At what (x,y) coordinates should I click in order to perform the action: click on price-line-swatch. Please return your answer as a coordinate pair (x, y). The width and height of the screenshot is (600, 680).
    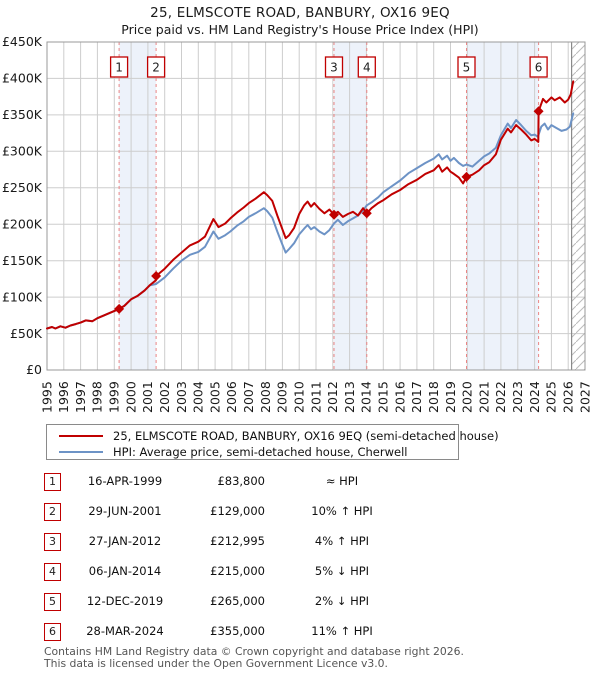
    Looking at the image, I should click on (81, 436).